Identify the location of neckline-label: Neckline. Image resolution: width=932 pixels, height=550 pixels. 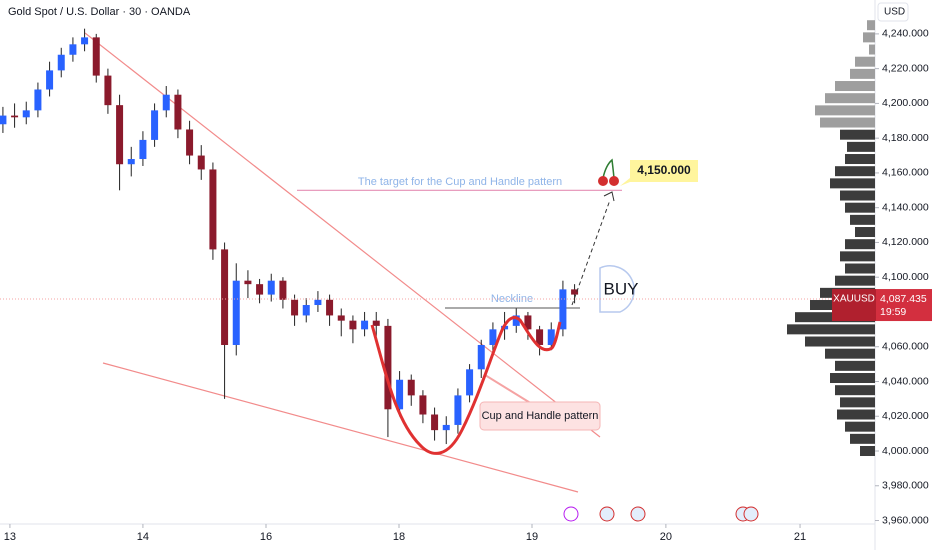
(512, 299).